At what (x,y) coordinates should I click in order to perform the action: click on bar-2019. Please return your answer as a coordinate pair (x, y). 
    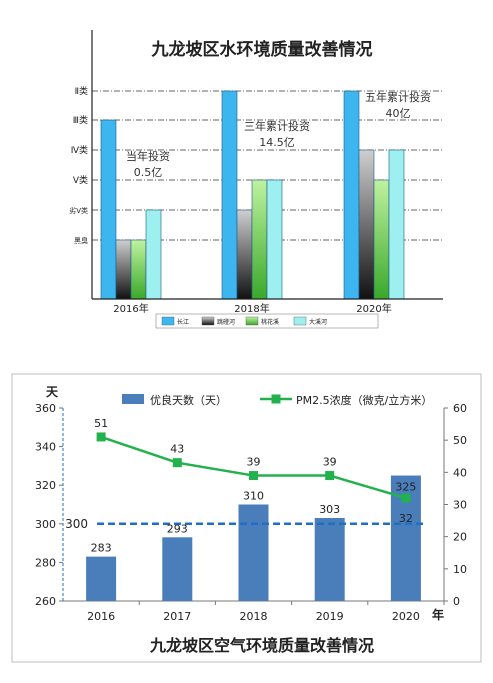
    Looking at the image, I should click on (329, 559).